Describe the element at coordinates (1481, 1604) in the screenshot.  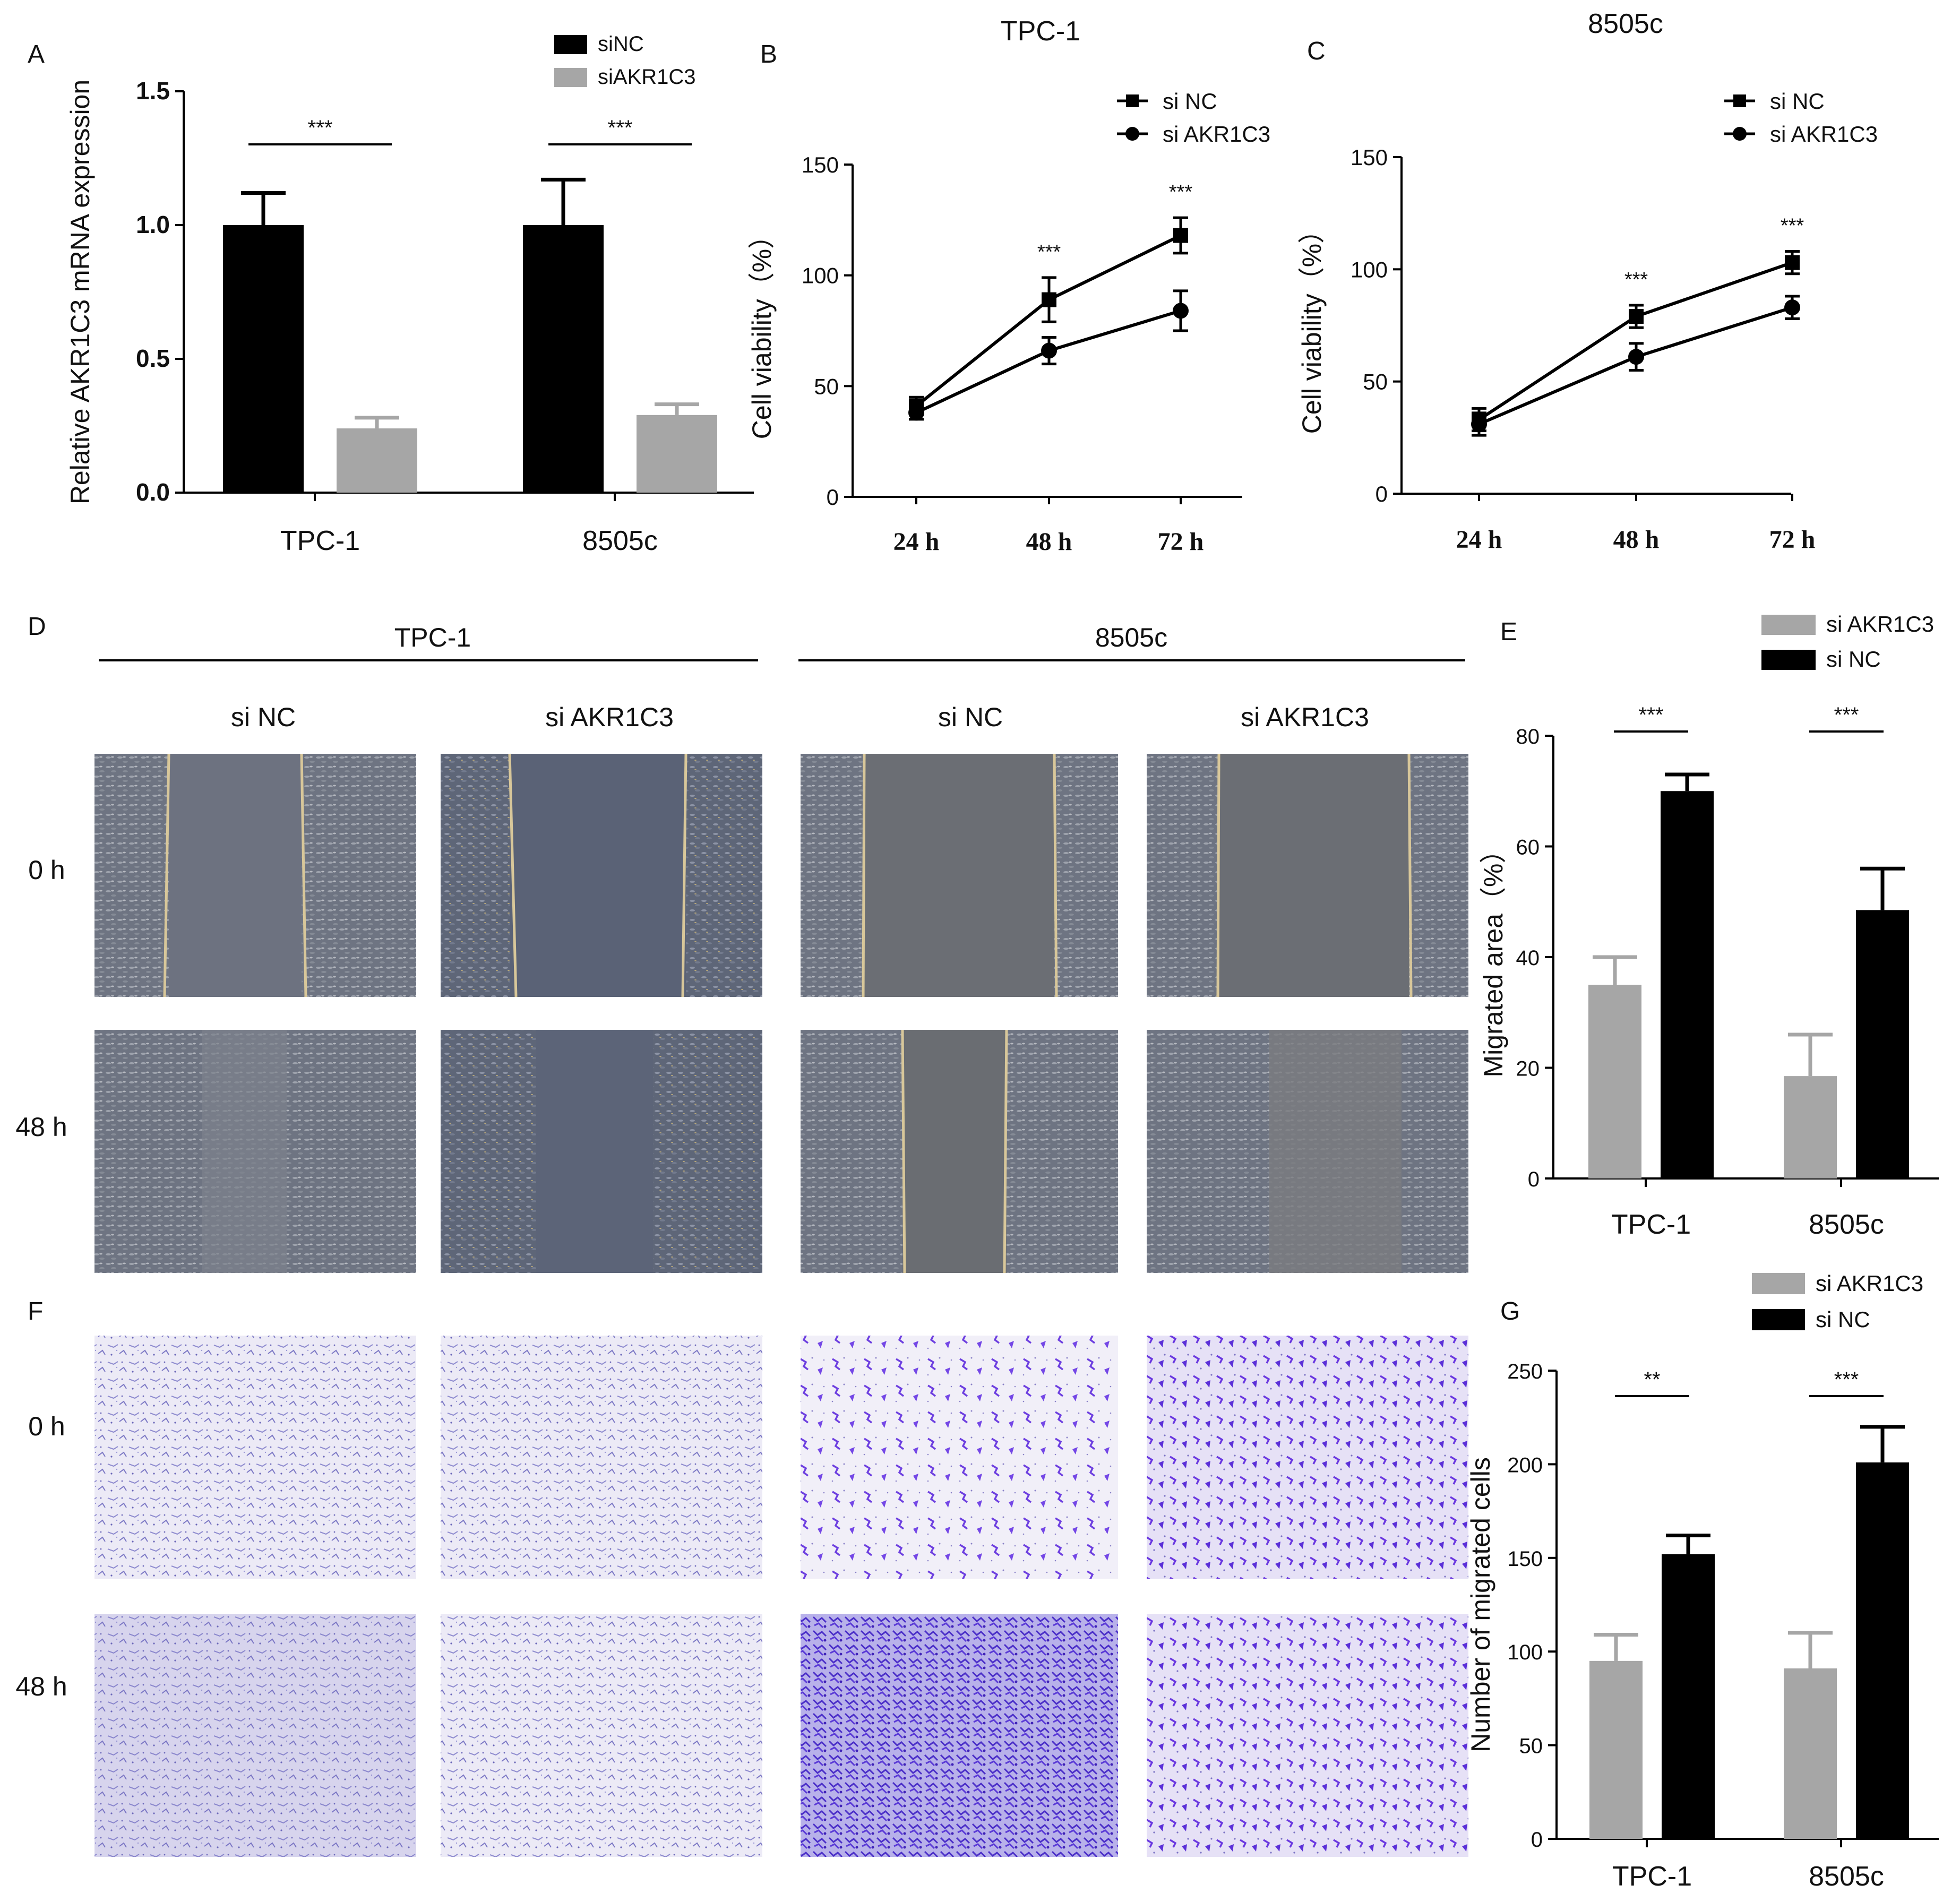
I see `y-axis-label: Number of migrated cells` at that location.